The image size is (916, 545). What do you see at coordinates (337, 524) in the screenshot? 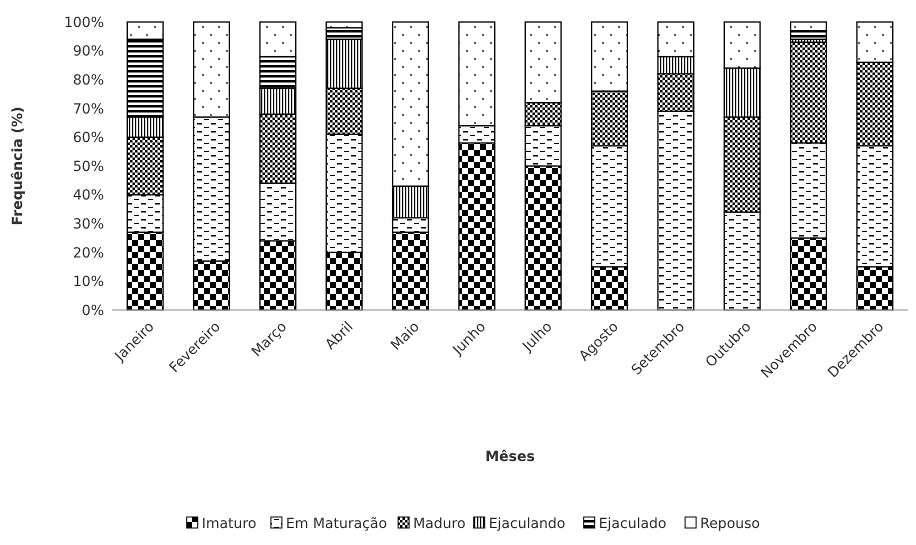
I see `legend-label: Em Maturação` at bounding box center [337, 524].